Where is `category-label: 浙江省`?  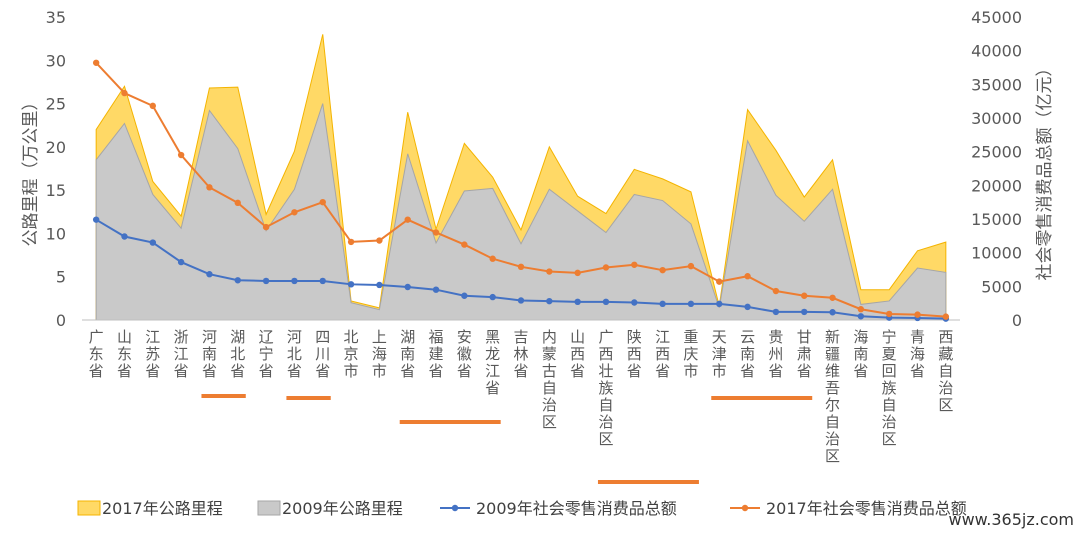 category-label: 浙江省 is located at coordinates (181, 354).